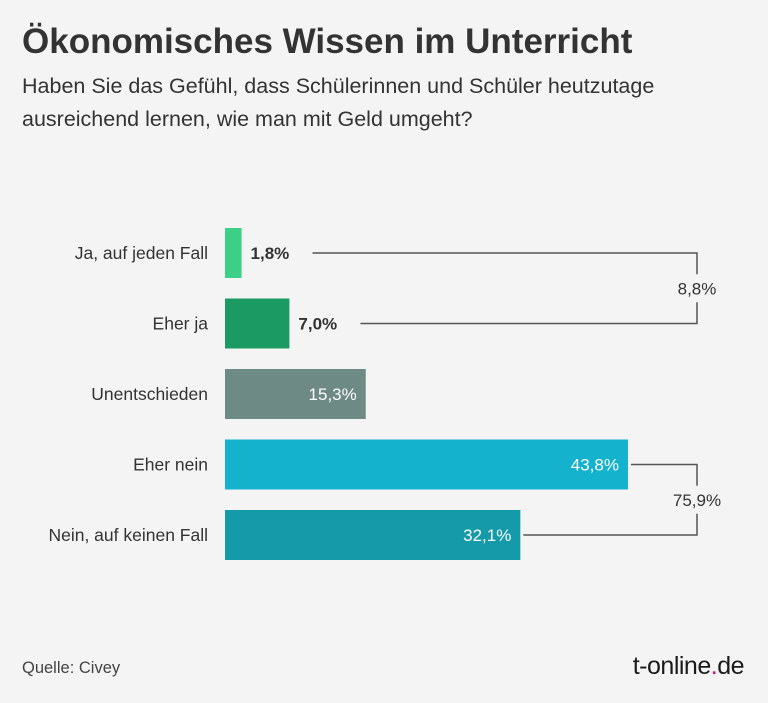 The width and height of the screenshot is (768, 703). I want to click on value-label-0: 1,8%, so click(270, 253).